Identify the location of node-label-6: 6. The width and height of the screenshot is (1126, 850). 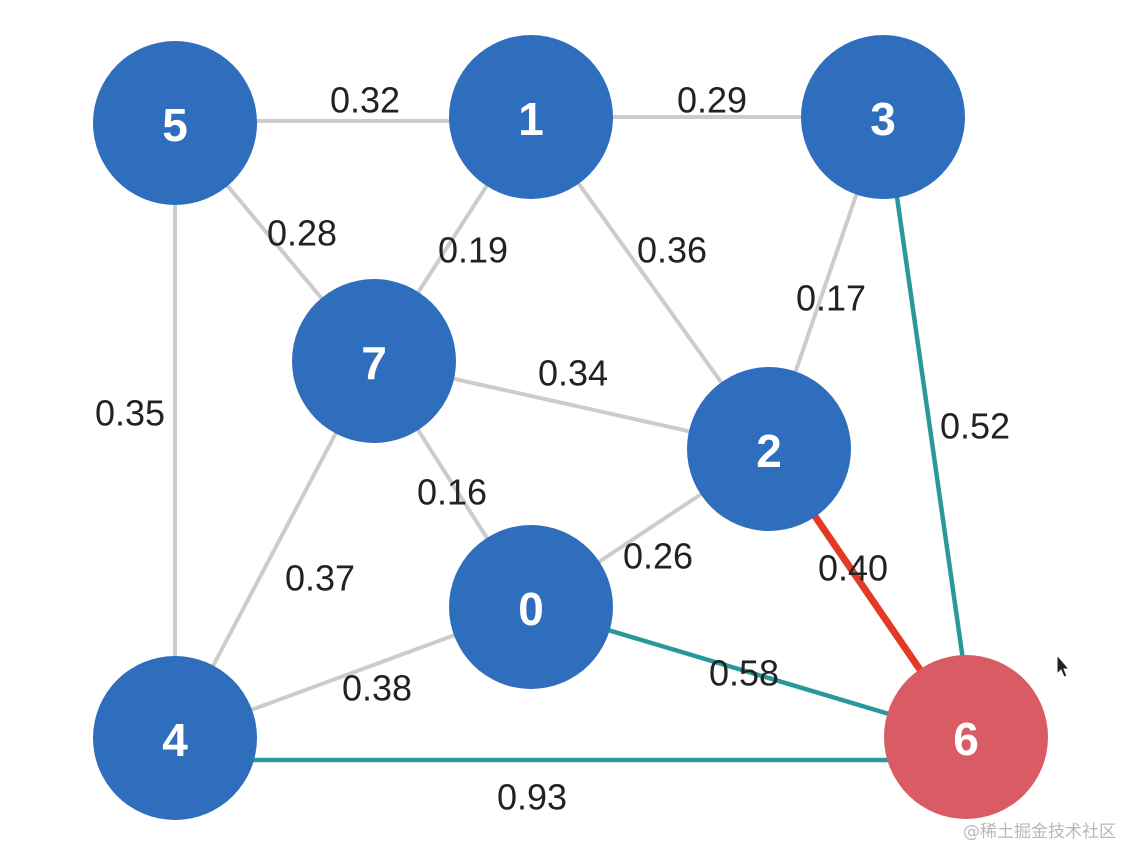
(966, 739).